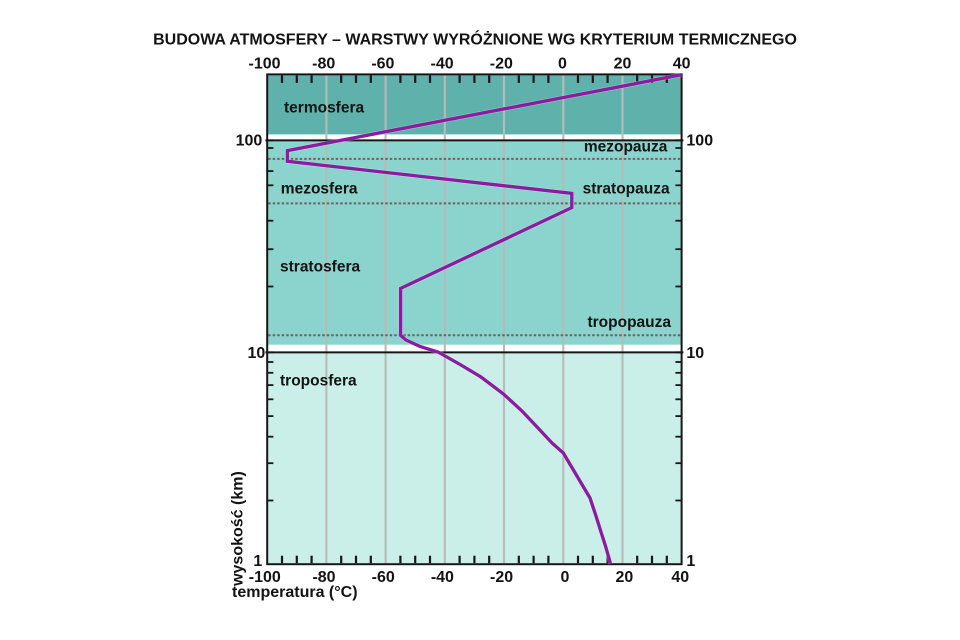  I want to click on svg-text: stratopauza, so click(626, 189).